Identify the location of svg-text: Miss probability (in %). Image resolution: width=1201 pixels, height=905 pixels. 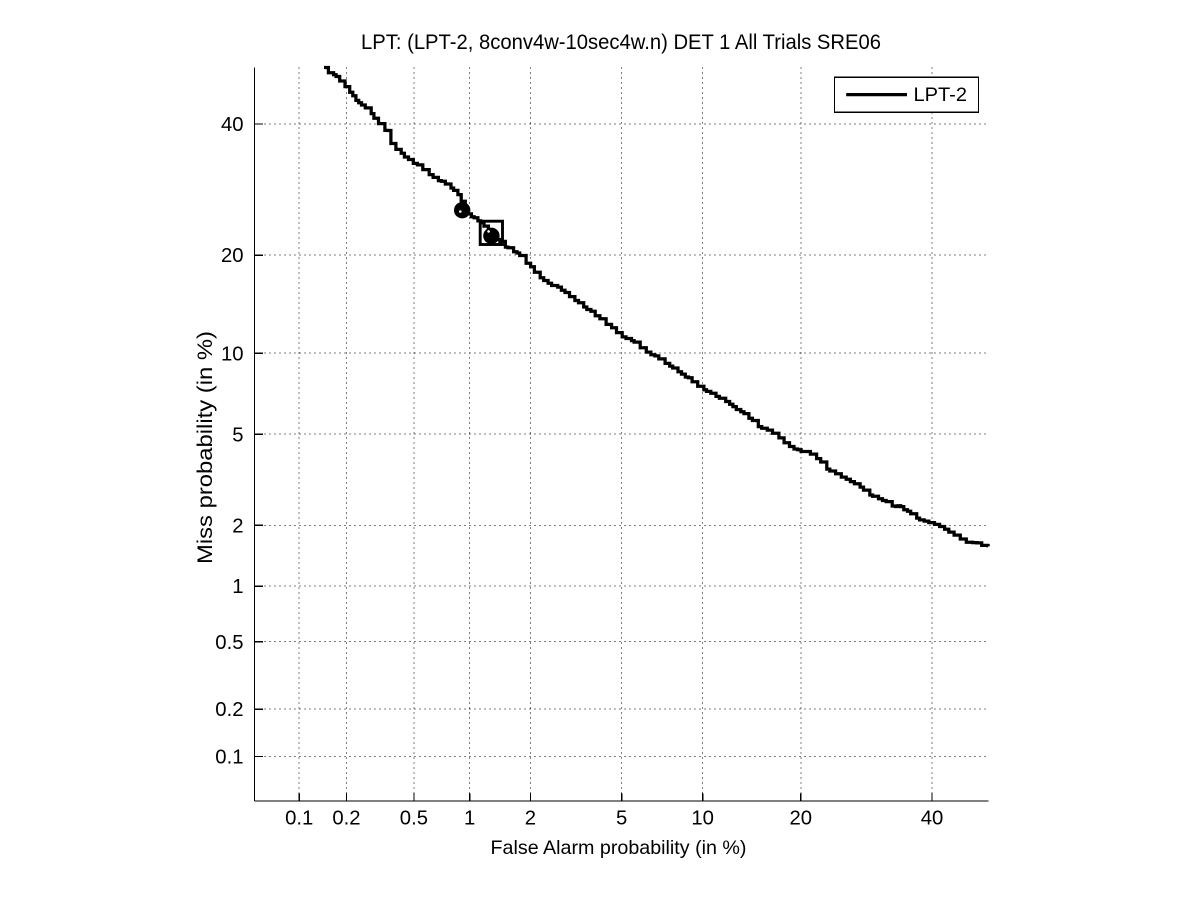
(205, 447).